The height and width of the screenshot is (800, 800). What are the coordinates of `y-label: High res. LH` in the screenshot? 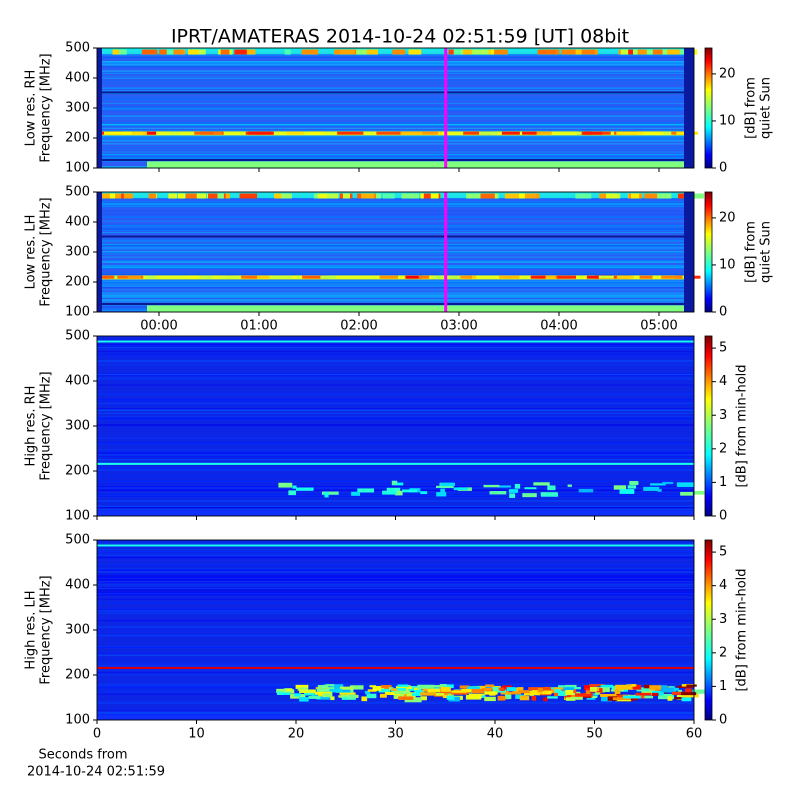 It's located at (31, 629).